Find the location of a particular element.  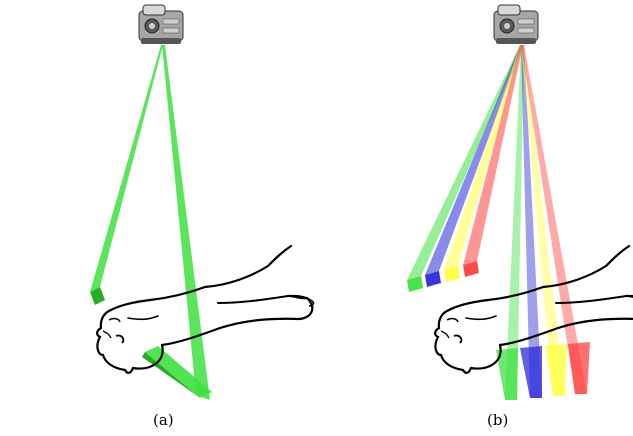

panel-caption-b: (b) is located at coordinates (498, 420).